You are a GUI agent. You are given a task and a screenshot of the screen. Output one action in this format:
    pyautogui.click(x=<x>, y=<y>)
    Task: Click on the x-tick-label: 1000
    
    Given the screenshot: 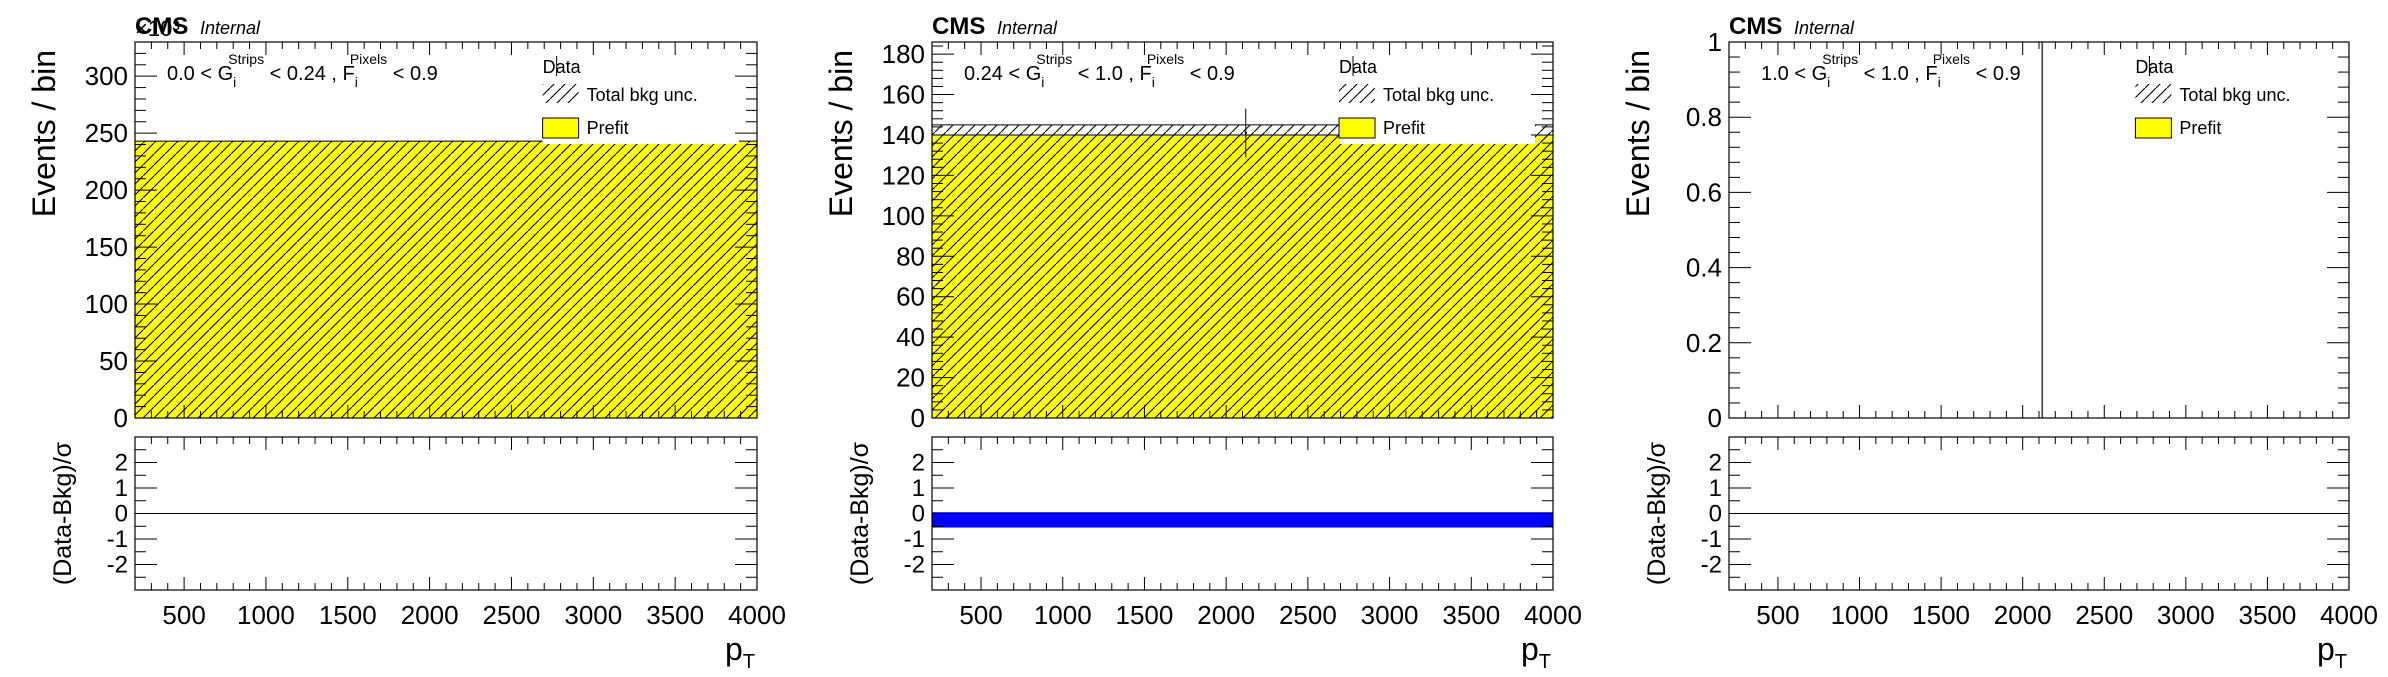 What is the action you would take?
    pyautogui.click(x=1063, y=615)
    